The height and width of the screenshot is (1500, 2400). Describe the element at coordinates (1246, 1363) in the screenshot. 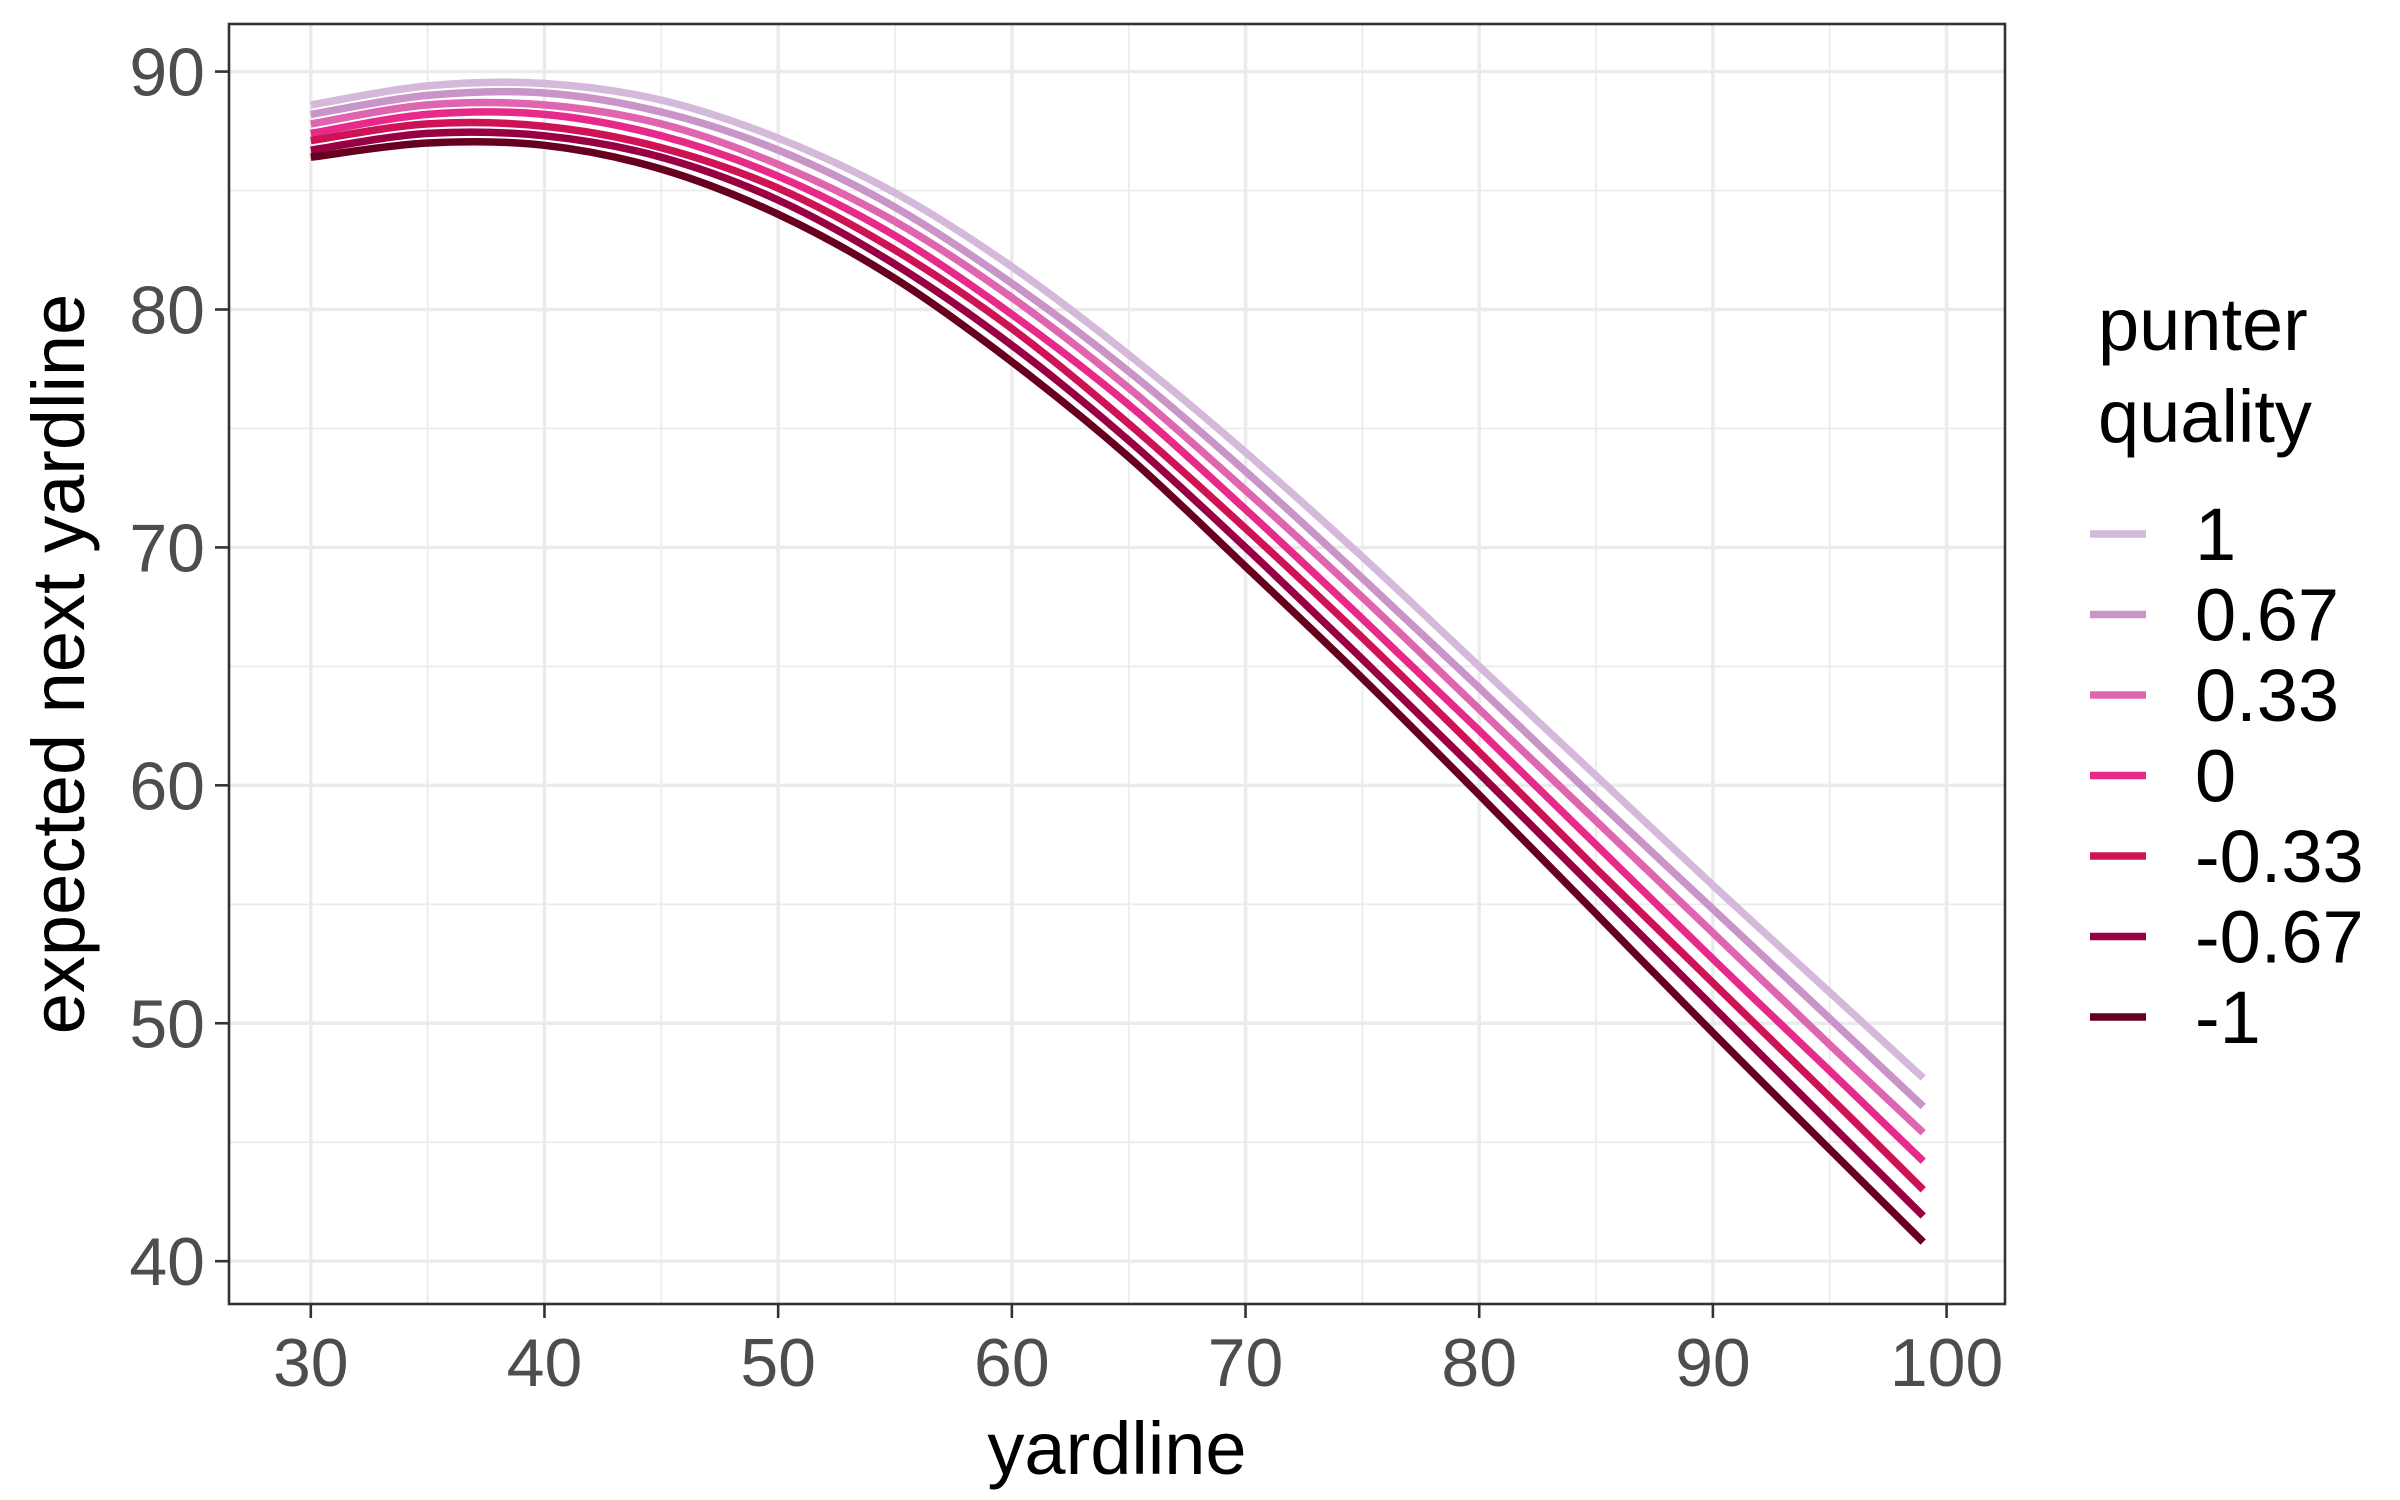

I see `x-tick-label: 70` at that location.